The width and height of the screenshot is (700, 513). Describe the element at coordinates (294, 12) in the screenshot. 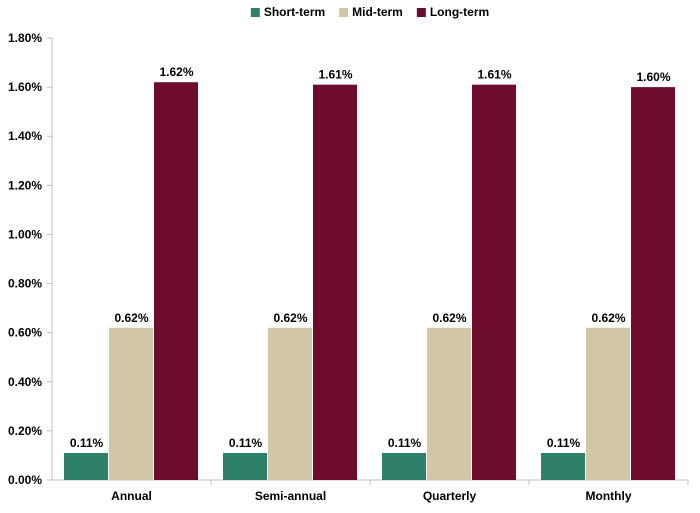

I see `legend-label: Short-term` at that location.